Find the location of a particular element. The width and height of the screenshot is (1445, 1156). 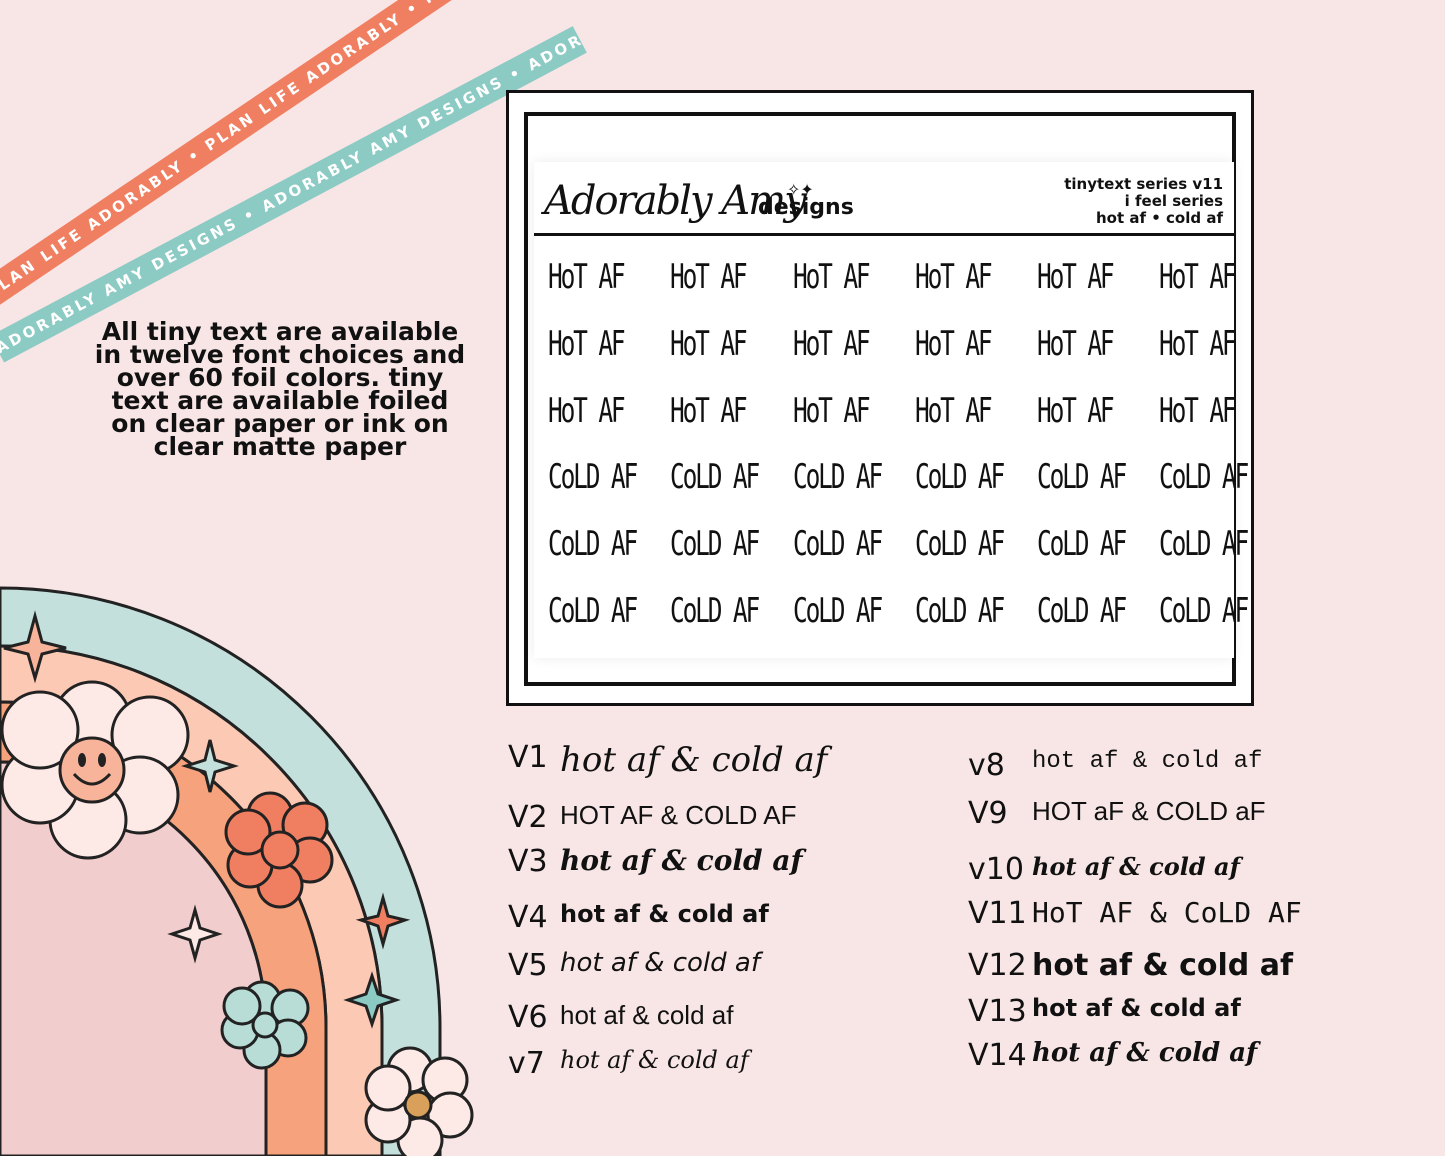

brand-logo-word: designs is located at coordinates (806, 207).